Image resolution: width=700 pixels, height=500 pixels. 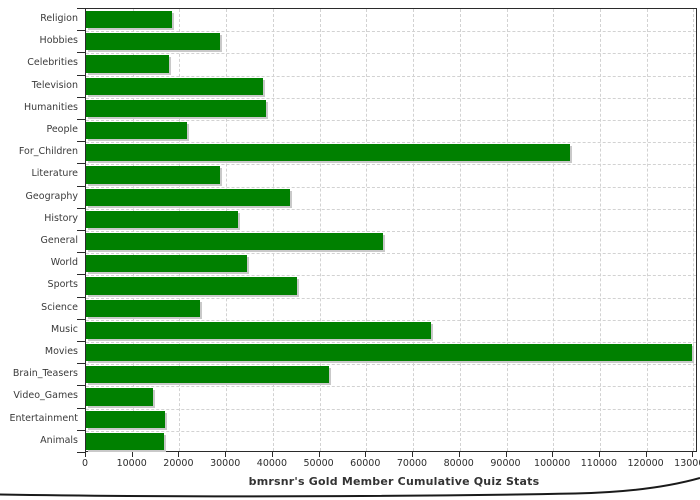 I want to click on bar-geography, so click(x=188, y=197).